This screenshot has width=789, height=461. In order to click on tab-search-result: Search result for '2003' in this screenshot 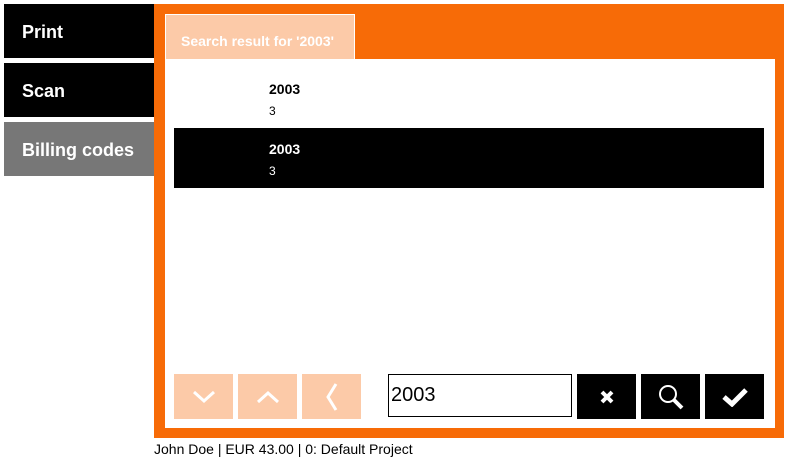, I will do `click(260, 36)`.